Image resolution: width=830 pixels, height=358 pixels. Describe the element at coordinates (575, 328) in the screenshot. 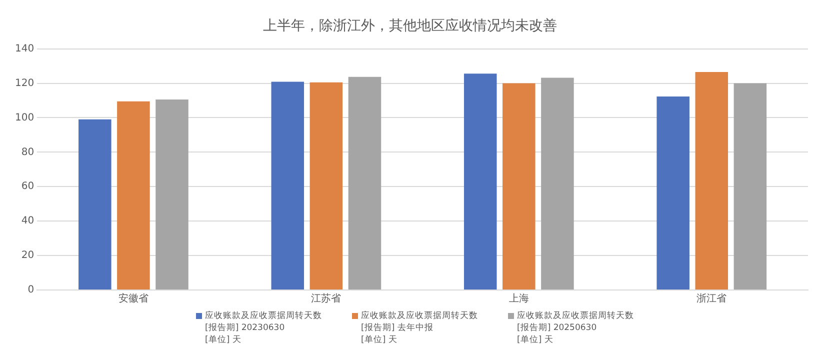

I see `legend-label: 应收账款及应收票据周转天数 [报告期] 20250630 [单位] 天` at that location.